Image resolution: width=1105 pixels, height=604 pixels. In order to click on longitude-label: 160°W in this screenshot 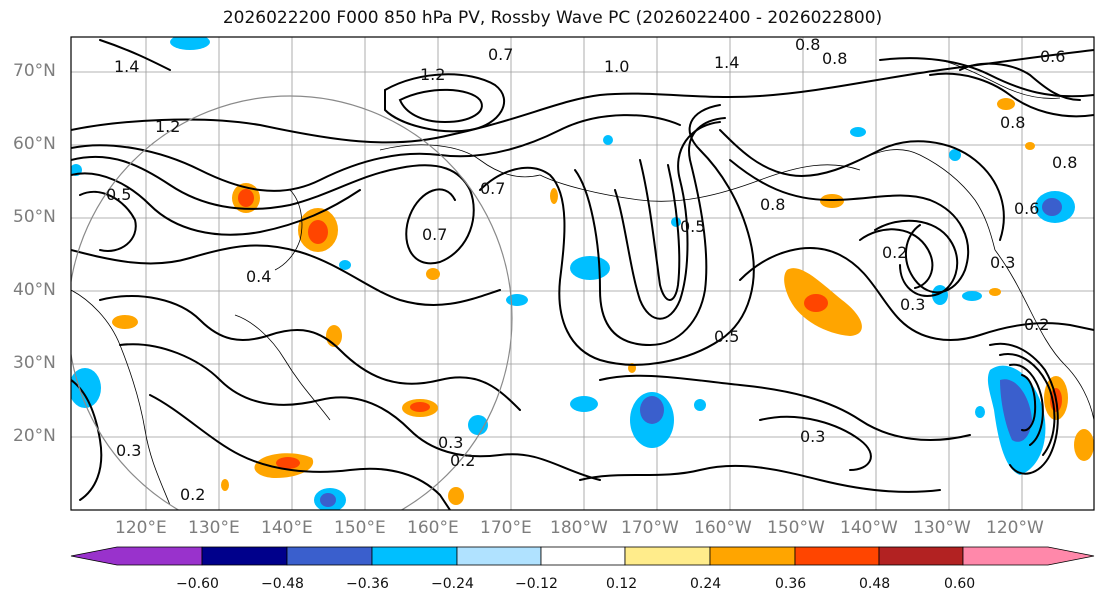, I will do `click(723, 528)`.